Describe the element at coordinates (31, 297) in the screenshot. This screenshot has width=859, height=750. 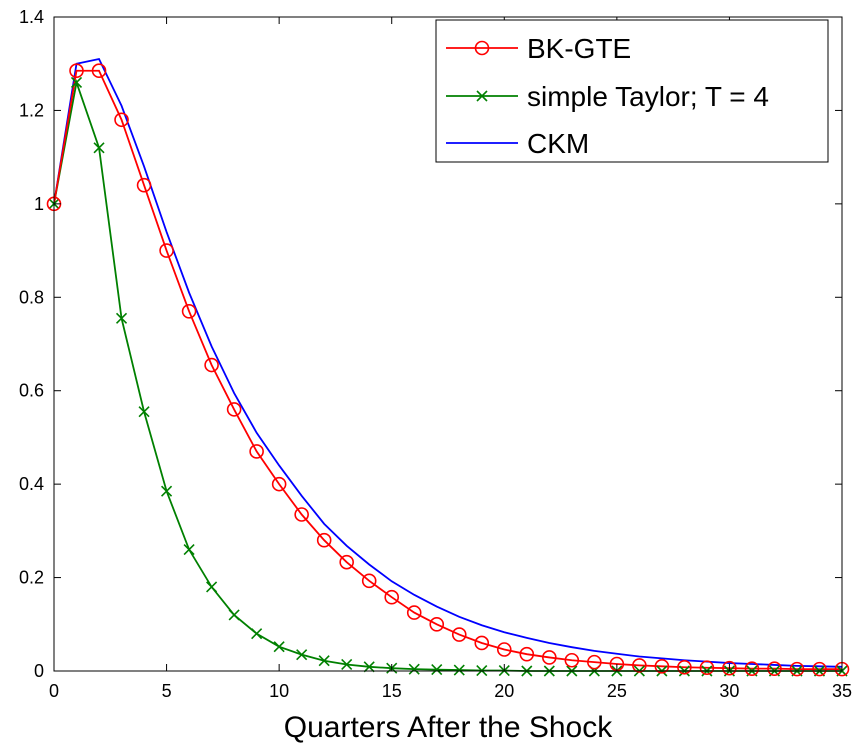
I see `y-tick-label: 0.8` at that location.